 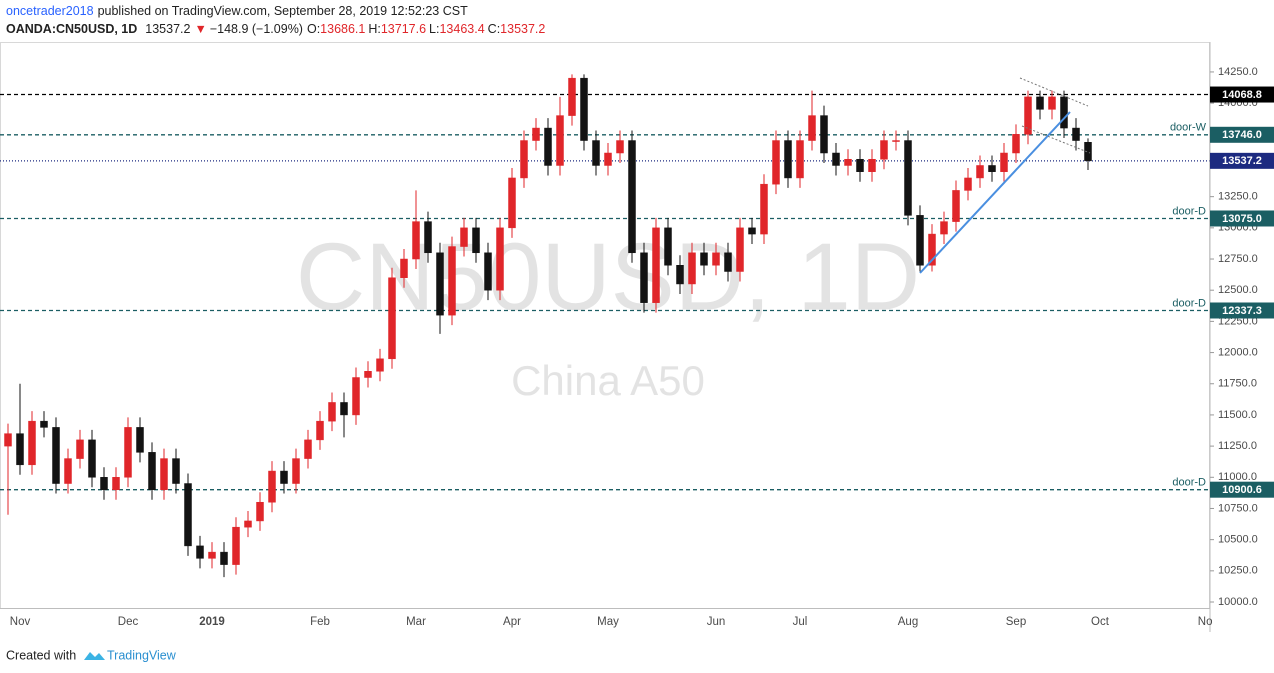 I want to click on y-tick-label: 12750.0, so click(x=1238, y=259).